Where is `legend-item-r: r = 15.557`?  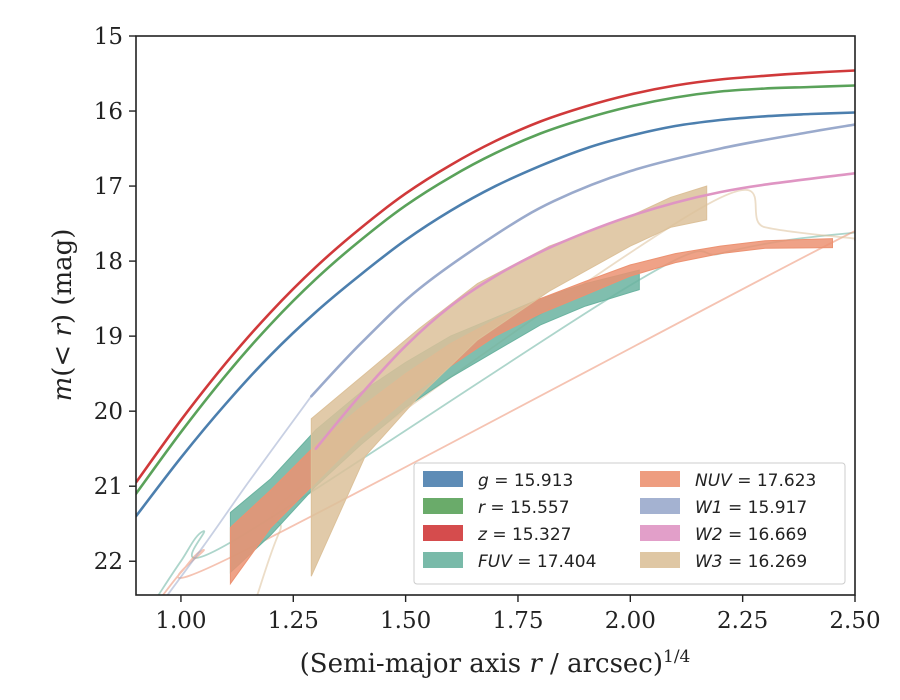 legend-item-r: r = 15.557 is located at coordinates (496, 508).